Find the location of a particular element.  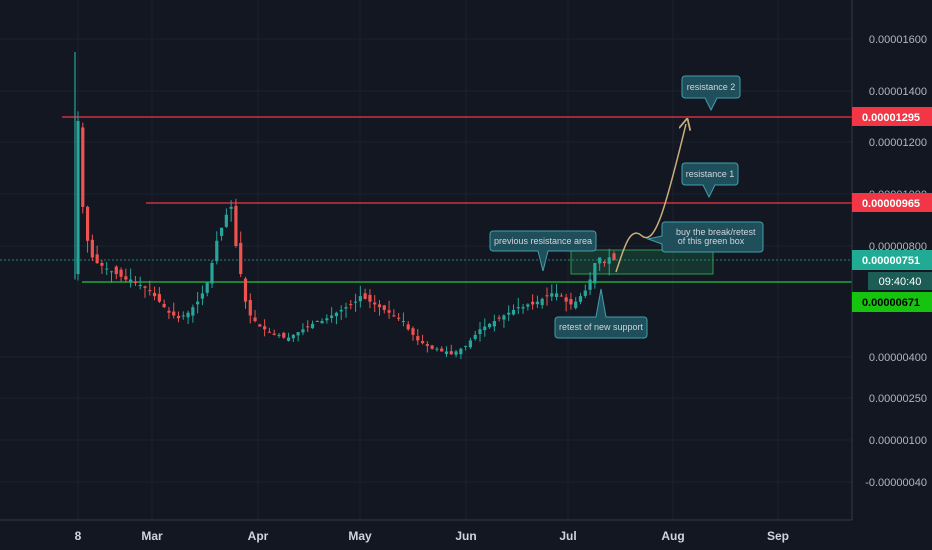

countdown-bg is located at coordinates (900, 281).